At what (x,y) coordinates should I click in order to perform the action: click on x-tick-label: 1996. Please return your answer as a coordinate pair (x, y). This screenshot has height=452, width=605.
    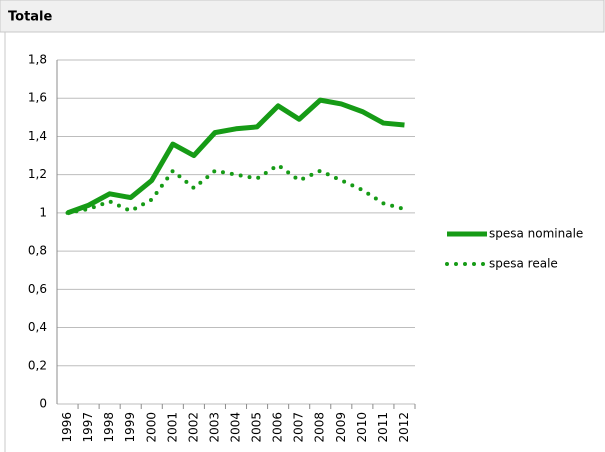
    Looking at the image, I should click on (67, 427).